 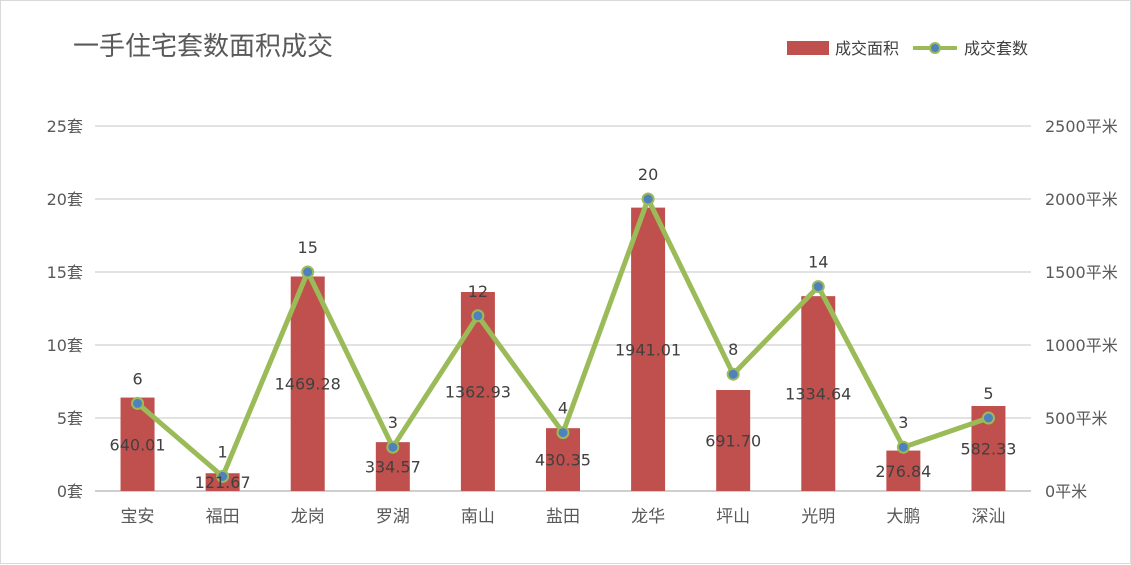 I want to click on x-tick-label: 深汕, so click(x=988, y=517).